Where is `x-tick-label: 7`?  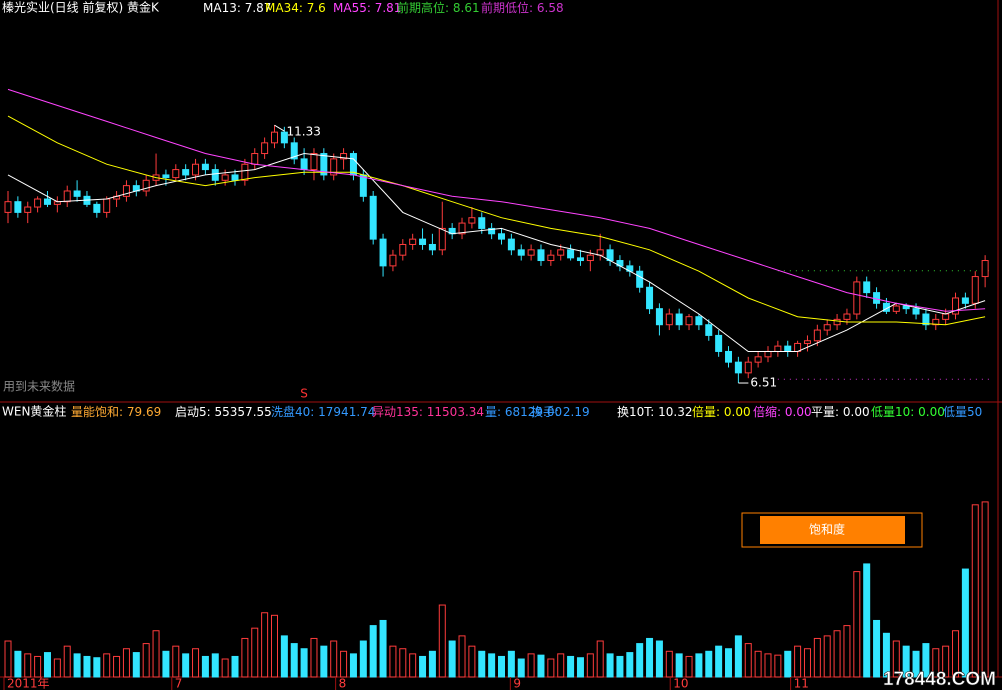 x-tick-label: 7 is located at coordinates (179, 683).